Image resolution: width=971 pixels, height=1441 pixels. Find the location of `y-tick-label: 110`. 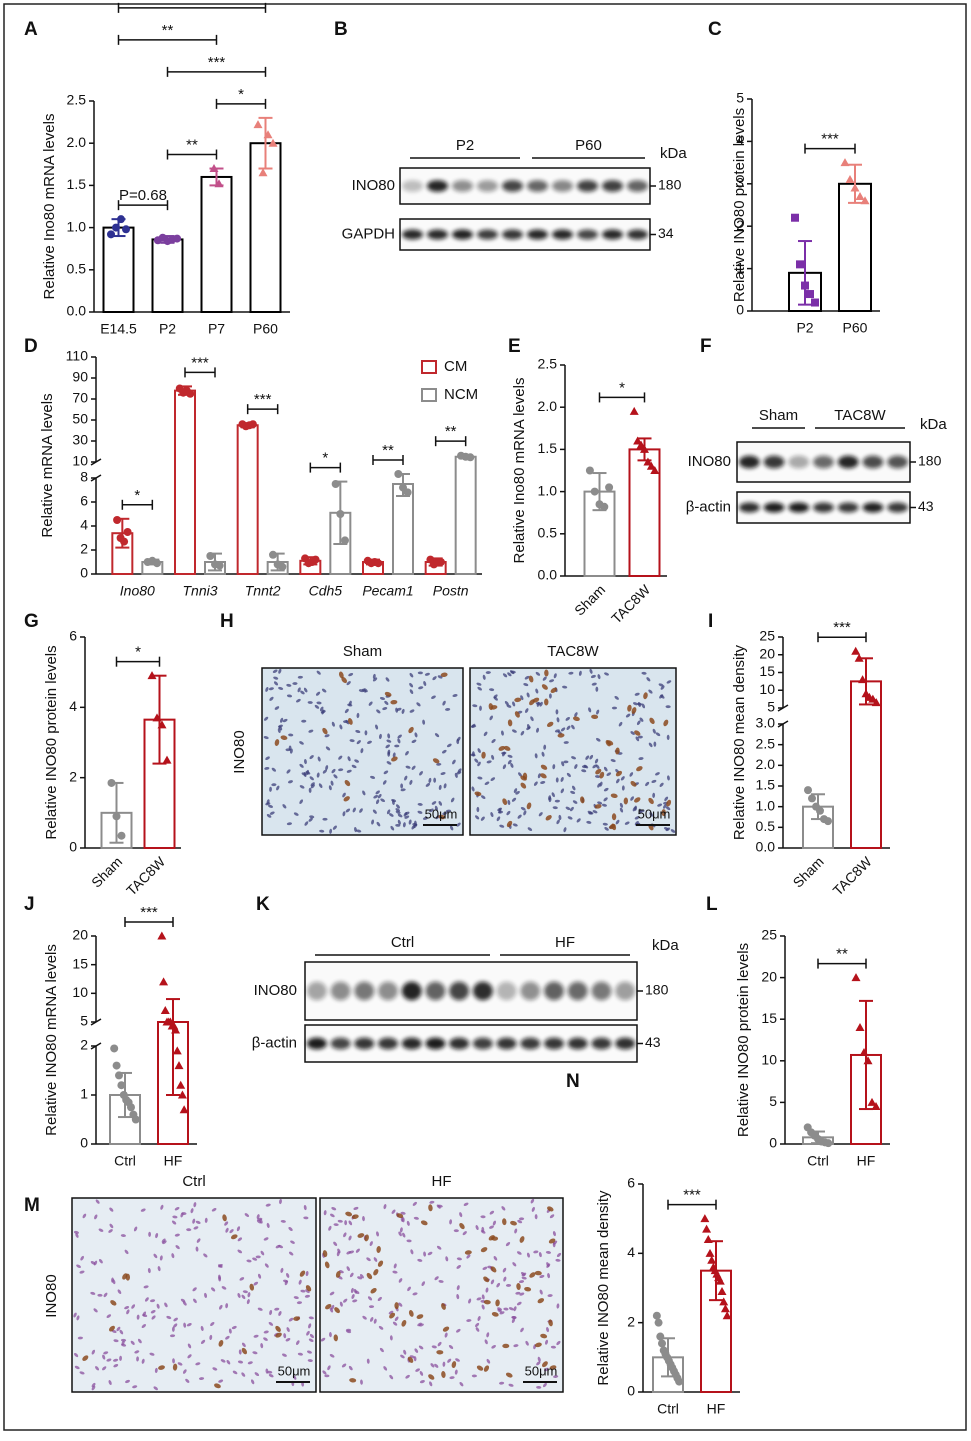

y-tick-label: 110 is located at coordinates (77, 356).